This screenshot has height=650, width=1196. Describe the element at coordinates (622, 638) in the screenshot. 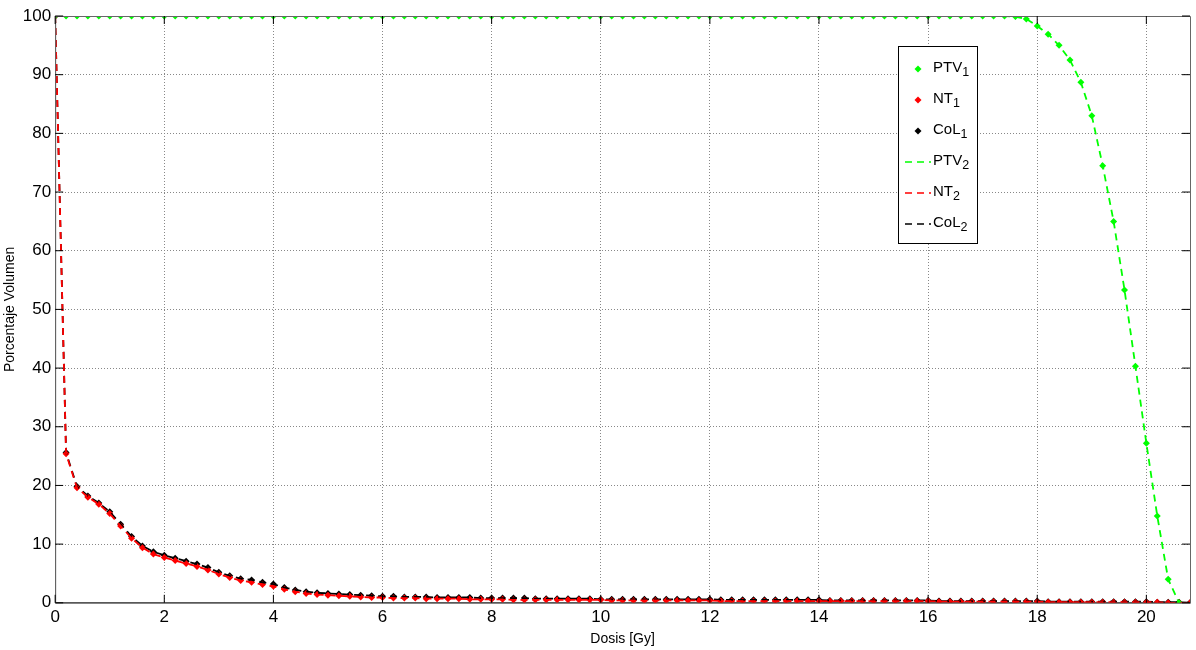

I see `x-axis-title: Dosis [Gy]` at that location.